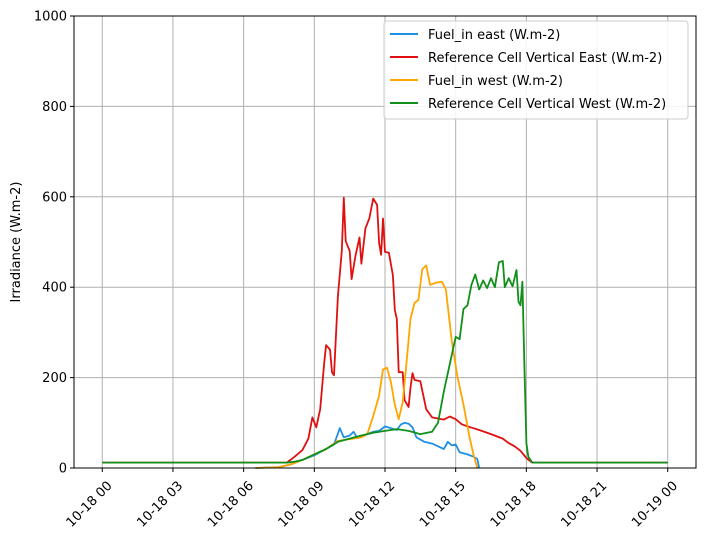 This screenshot has width=704, height=542. Describe the element at coordinates (160, 505) in the screenshot. I see `x-tick-label: 10-18 03` at that location.